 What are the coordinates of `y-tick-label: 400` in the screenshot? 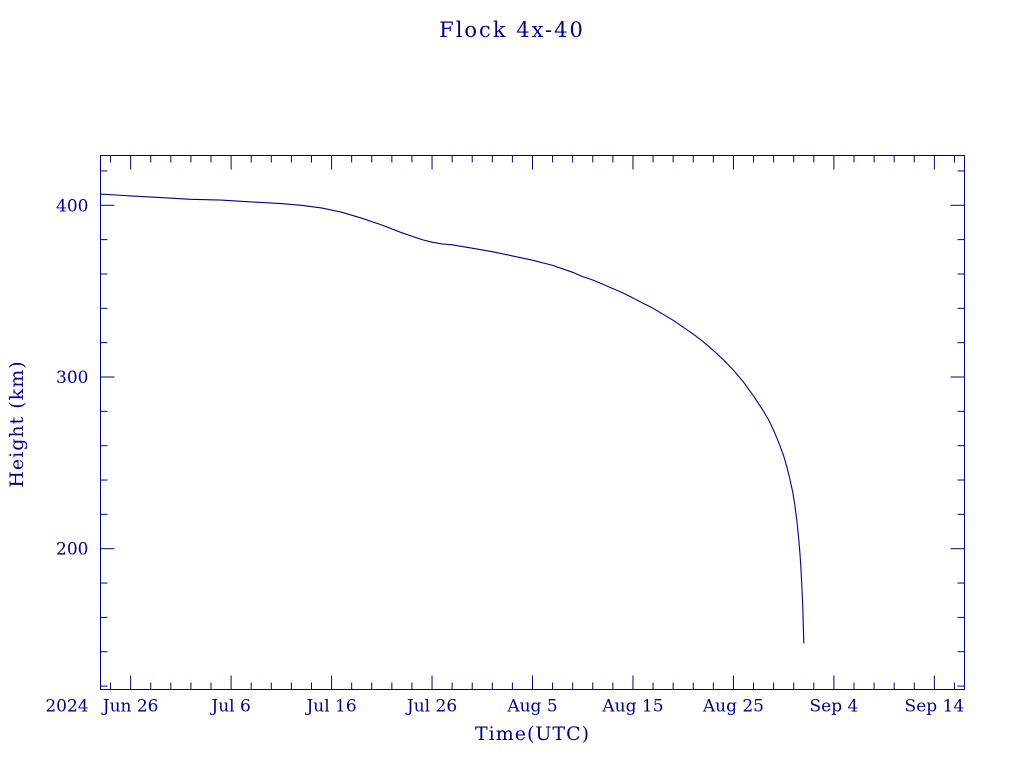 It's located at (72, 206).